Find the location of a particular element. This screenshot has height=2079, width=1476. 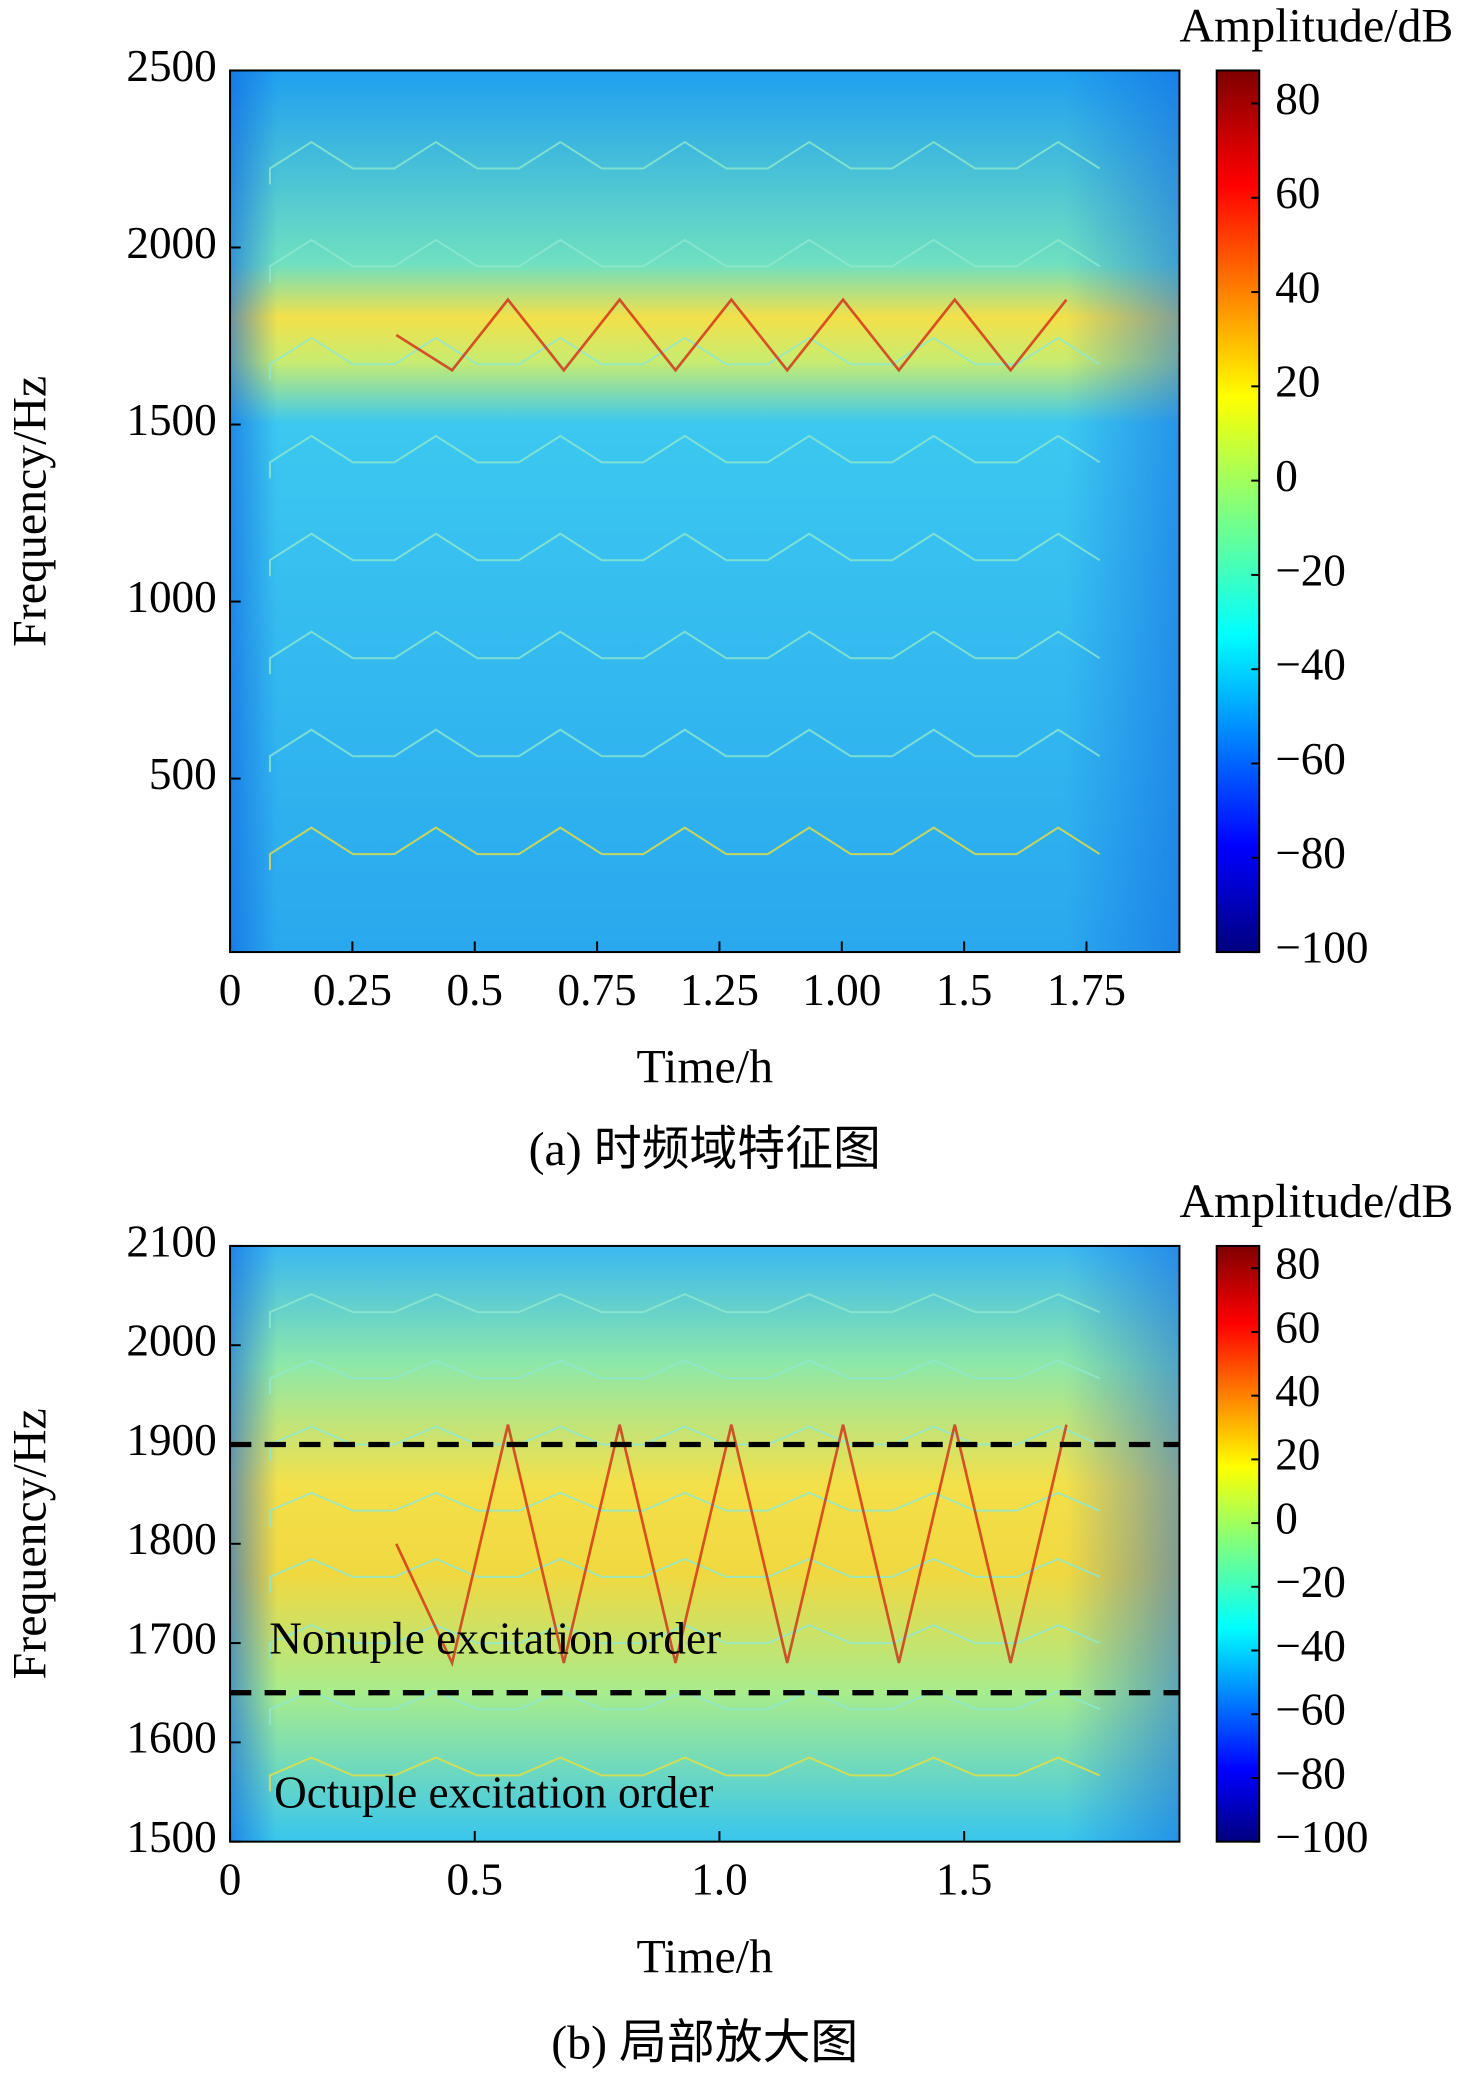

y-tick-label: 1700 is located at coordinates (171, 1638).